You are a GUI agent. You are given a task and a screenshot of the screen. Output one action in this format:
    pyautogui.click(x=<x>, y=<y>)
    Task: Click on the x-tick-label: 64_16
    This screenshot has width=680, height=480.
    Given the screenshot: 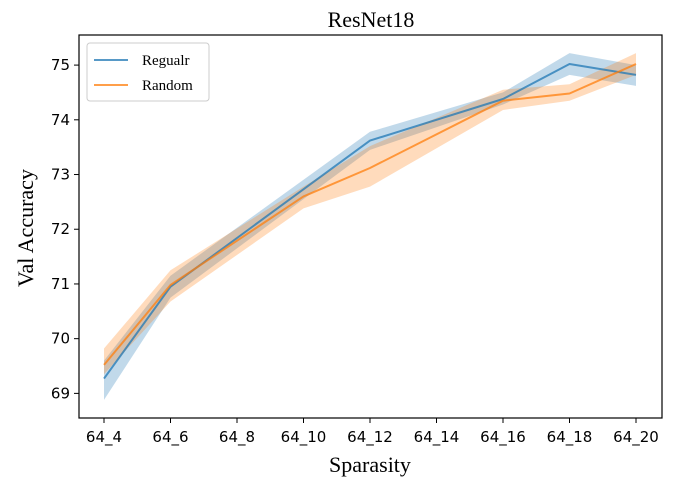 What is the action you would take?
    pyautogui.click(x=503, y=437)
    